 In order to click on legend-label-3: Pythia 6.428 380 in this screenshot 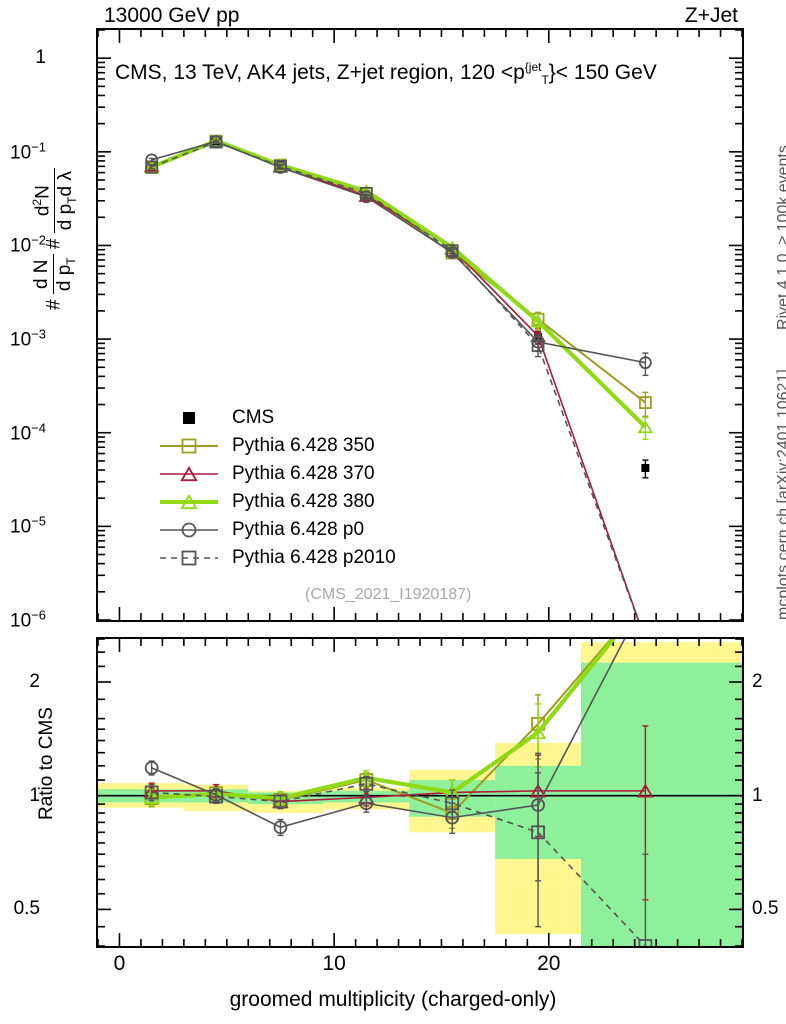, I will do `click(303, 501)`.